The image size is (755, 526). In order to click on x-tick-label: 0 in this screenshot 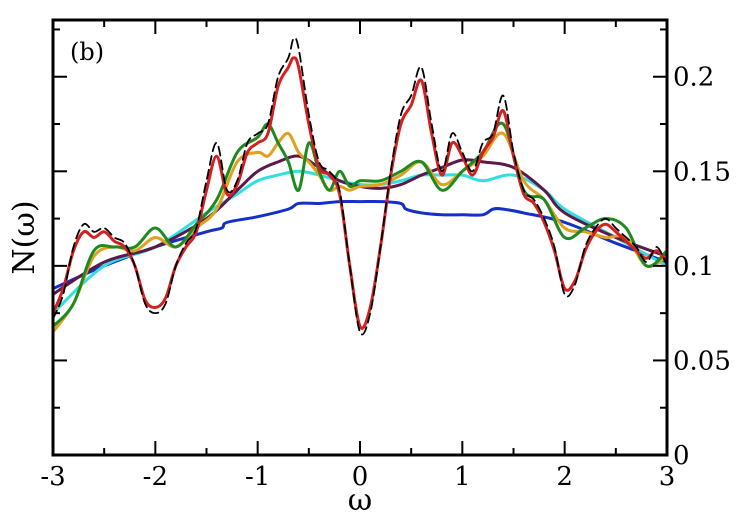, I will do `click(360, 477)`.